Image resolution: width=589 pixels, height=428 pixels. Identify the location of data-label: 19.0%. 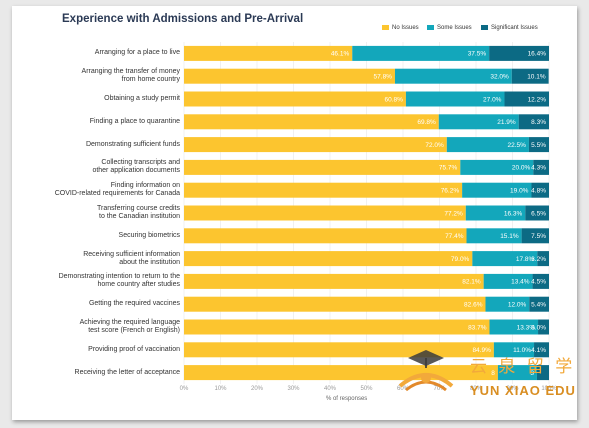
(519, 191).